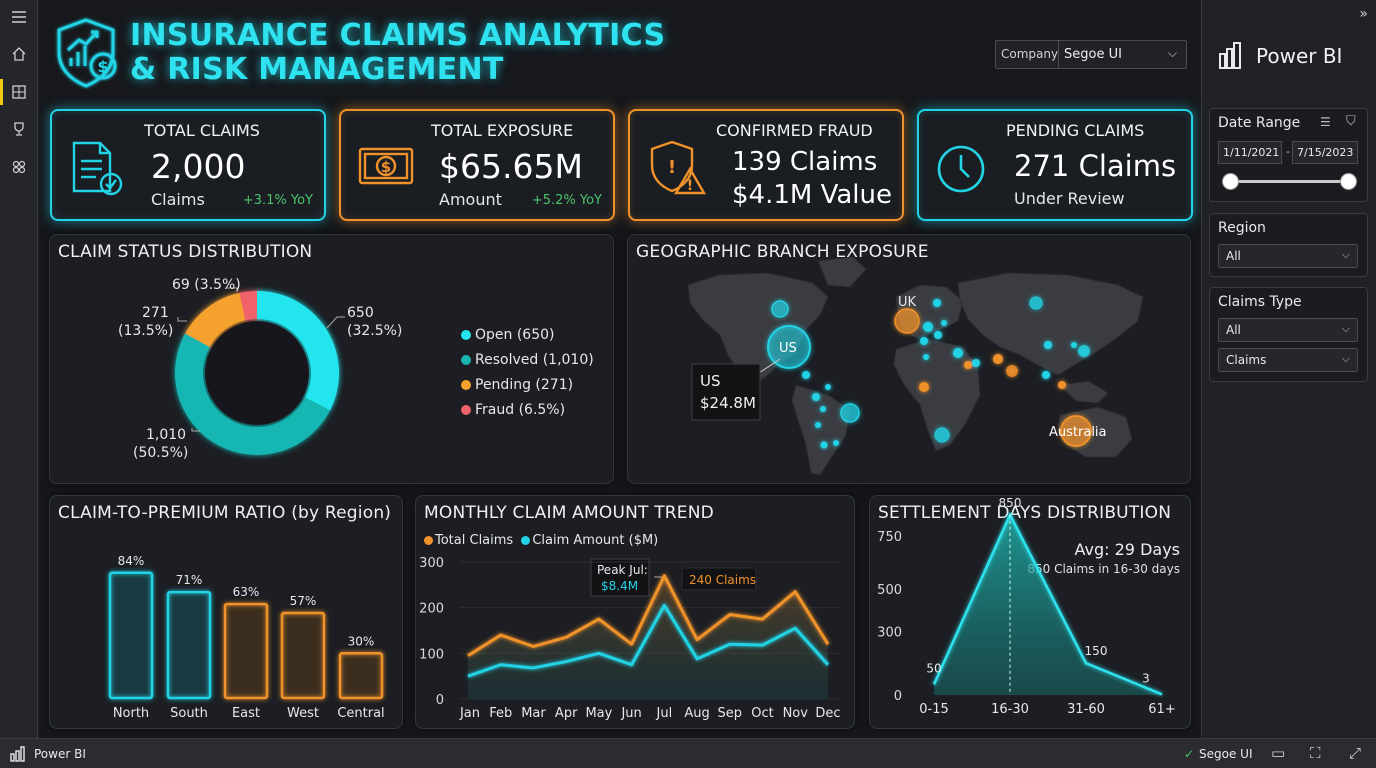 The height and width of the screenshot is (768, 1376). I want to click on region-slicer: Region All ⌵, so click(1288, 245).